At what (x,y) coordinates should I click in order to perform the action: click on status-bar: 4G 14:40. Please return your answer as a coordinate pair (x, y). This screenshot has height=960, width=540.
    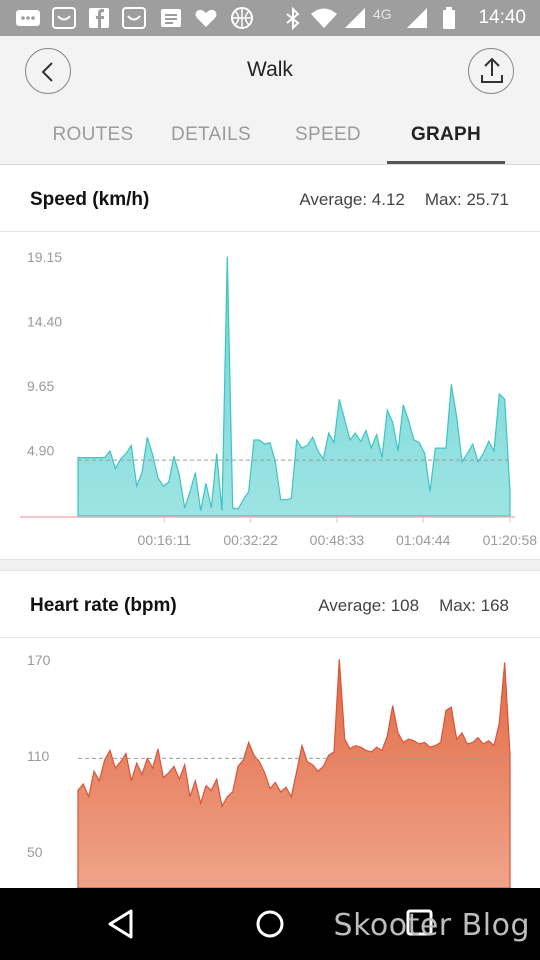
    Looking at the image, I should click on (270, 18).